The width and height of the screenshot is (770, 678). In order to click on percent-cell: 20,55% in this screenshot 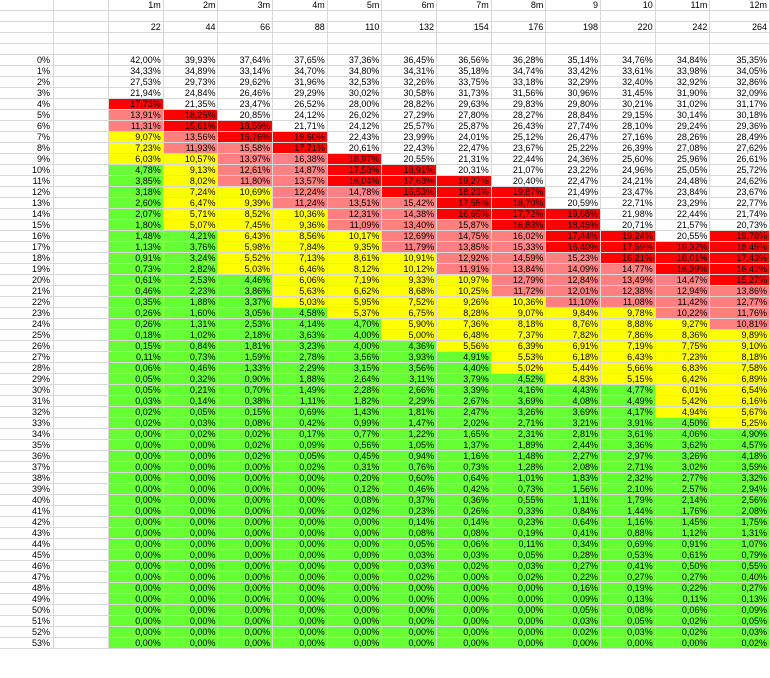, I will do `click(409, 159)`.